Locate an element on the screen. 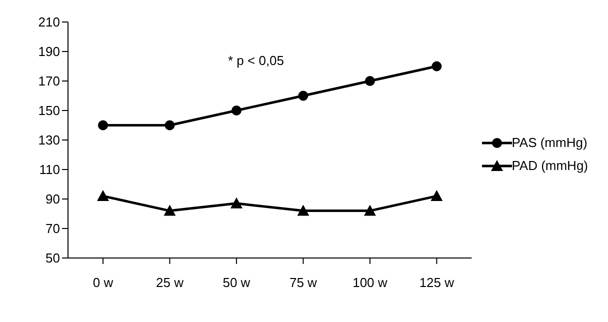 The width and height of the screenshot is (608, 322). y-tick-label: 210 is located at coordinates (49, 22).